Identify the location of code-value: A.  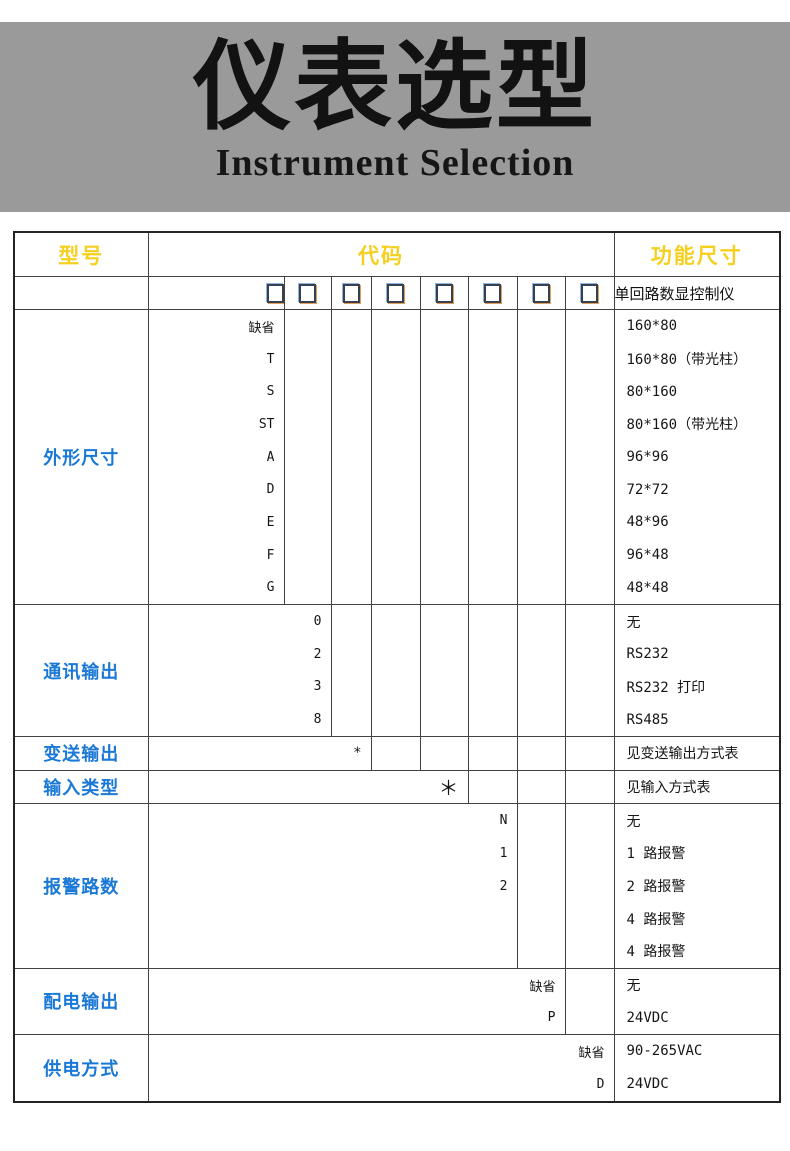
(270, 457).